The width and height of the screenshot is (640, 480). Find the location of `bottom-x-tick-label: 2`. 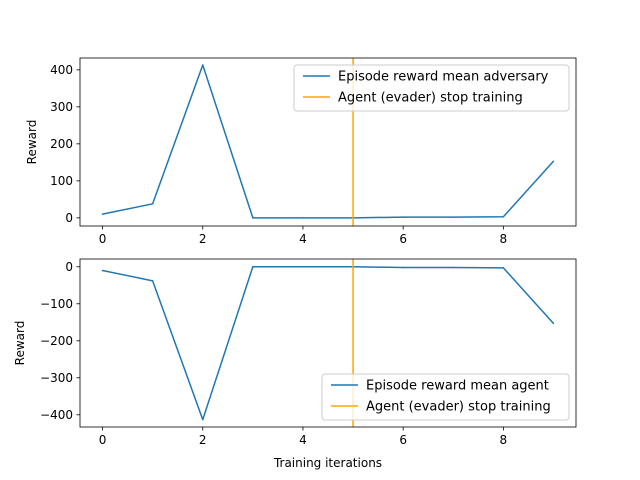

bottom-x-tick-label: 2 is located at coordinates (203, 440).